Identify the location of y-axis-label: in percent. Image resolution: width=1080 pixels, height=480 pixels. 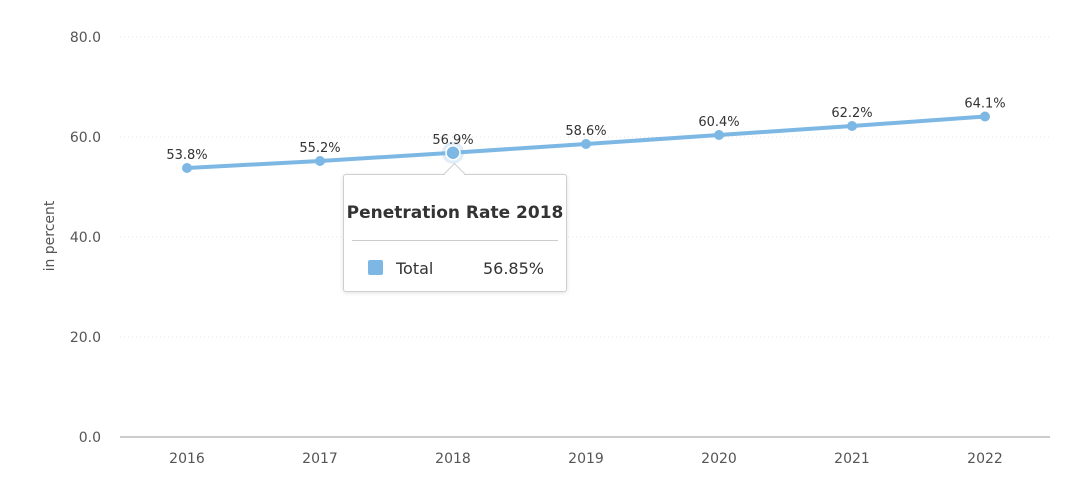
(50, 235).